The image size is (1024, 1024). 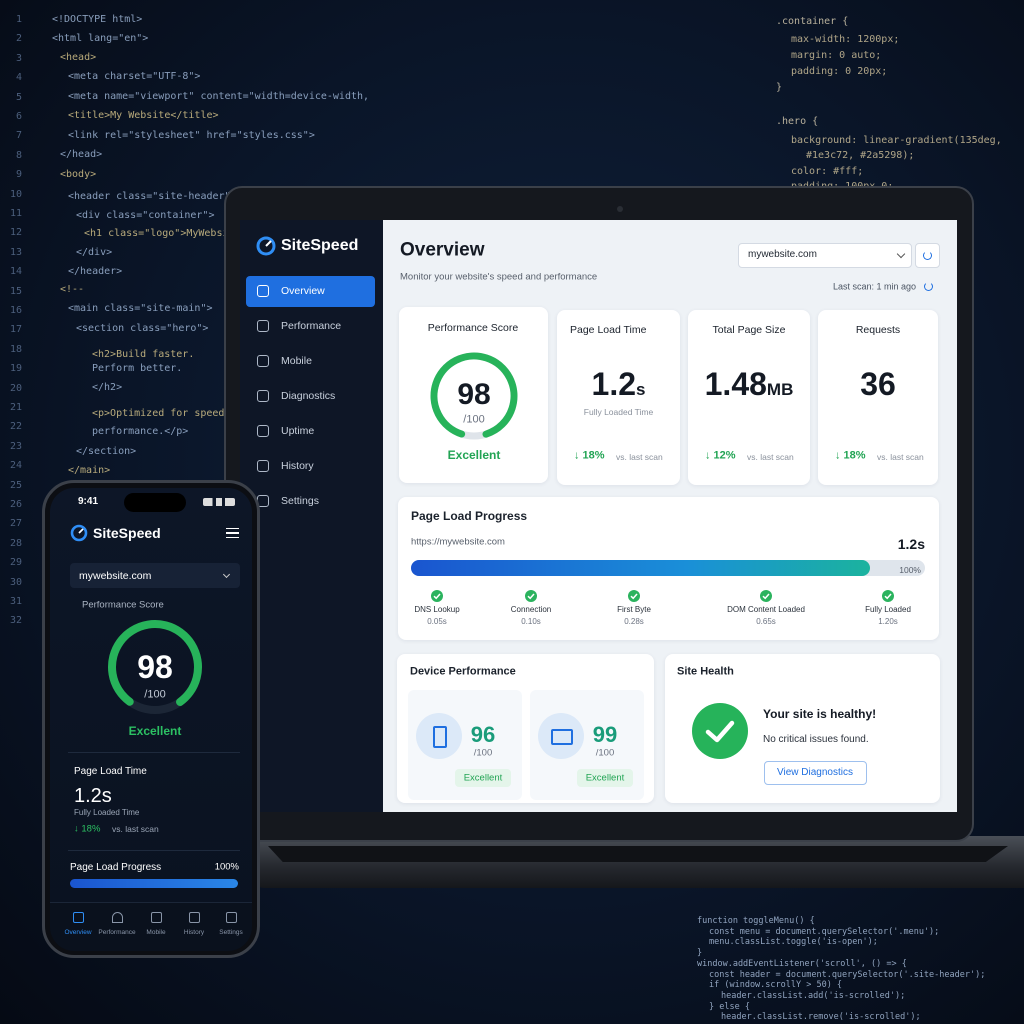 What do you see at coordinates (531, 609) in the screenshot?
I see `step-label: Connection` at bounding box center [531, 609].